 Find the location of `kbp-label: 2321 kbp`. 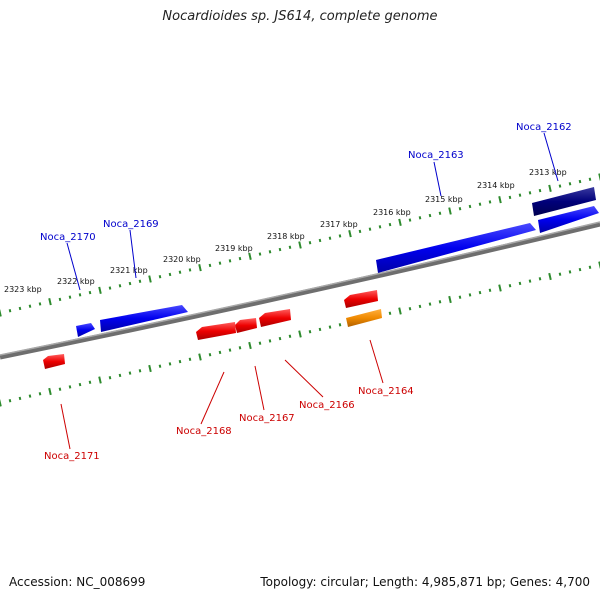

kbp-label: 2321 kbp is located at coordinates (129, 270).